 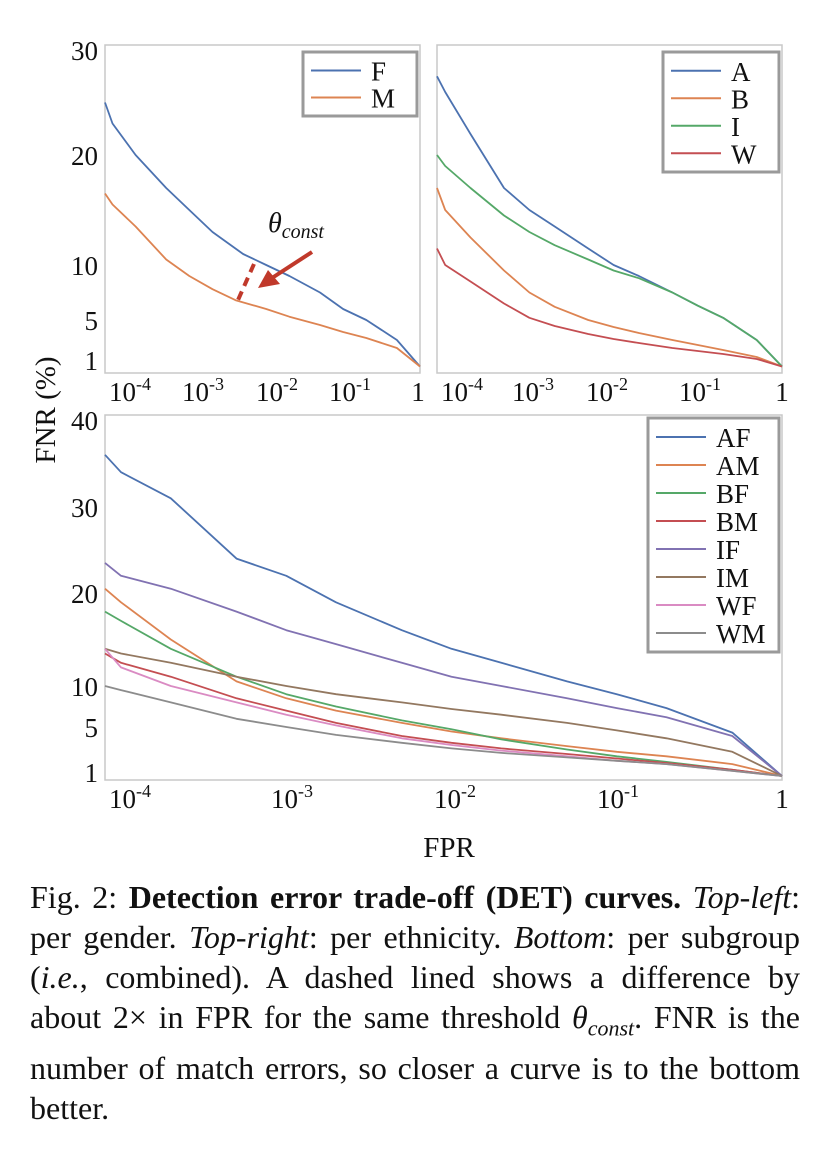 What do you see at coordinates (79, 897) in the screenshot?
I see `caption-fig-label: Fig. 2:` at bounding box center [79, 897].